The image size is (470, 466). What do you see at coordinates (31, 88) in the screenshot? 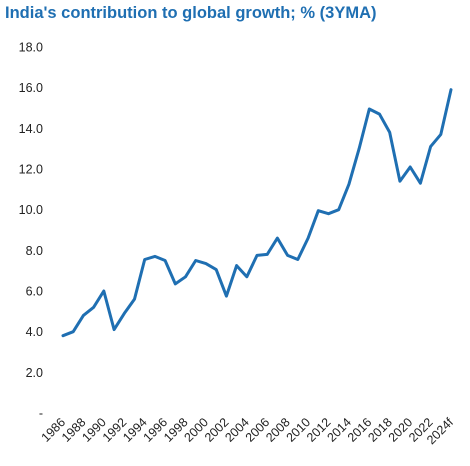
I see `y-tick-label: 16.0` at bounding box center [31, 88].